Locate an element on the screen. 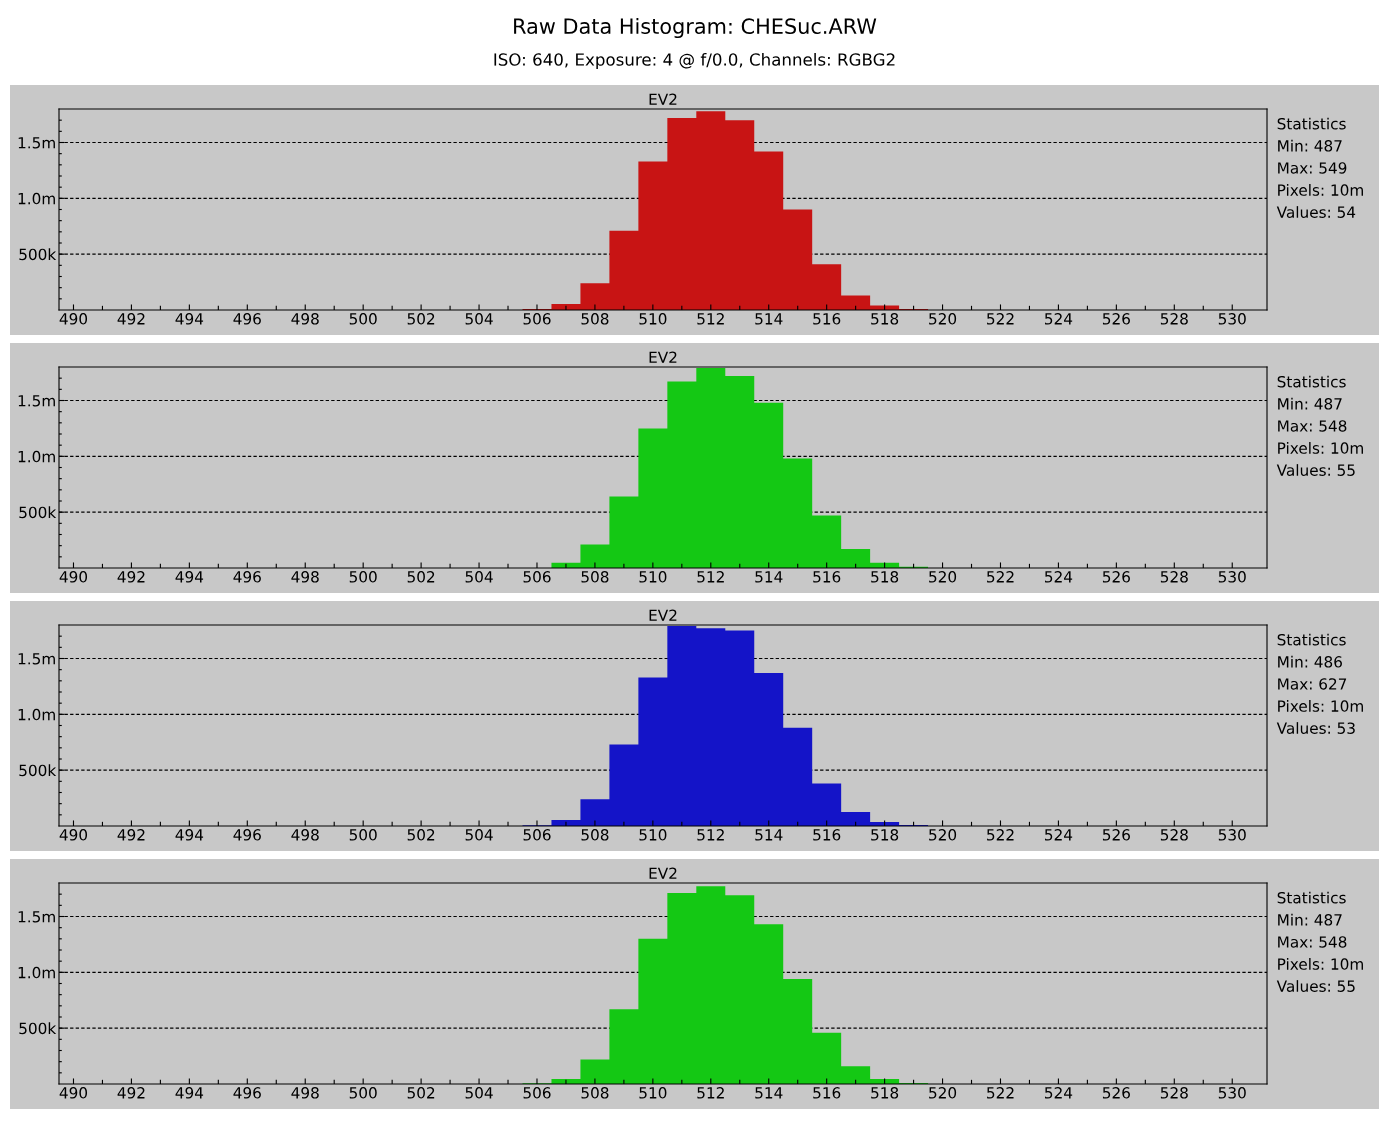 Image resolution: width=1389 pixels, height=1137 pixels. text: Max: 549 is located at coordinates (1312, 168).